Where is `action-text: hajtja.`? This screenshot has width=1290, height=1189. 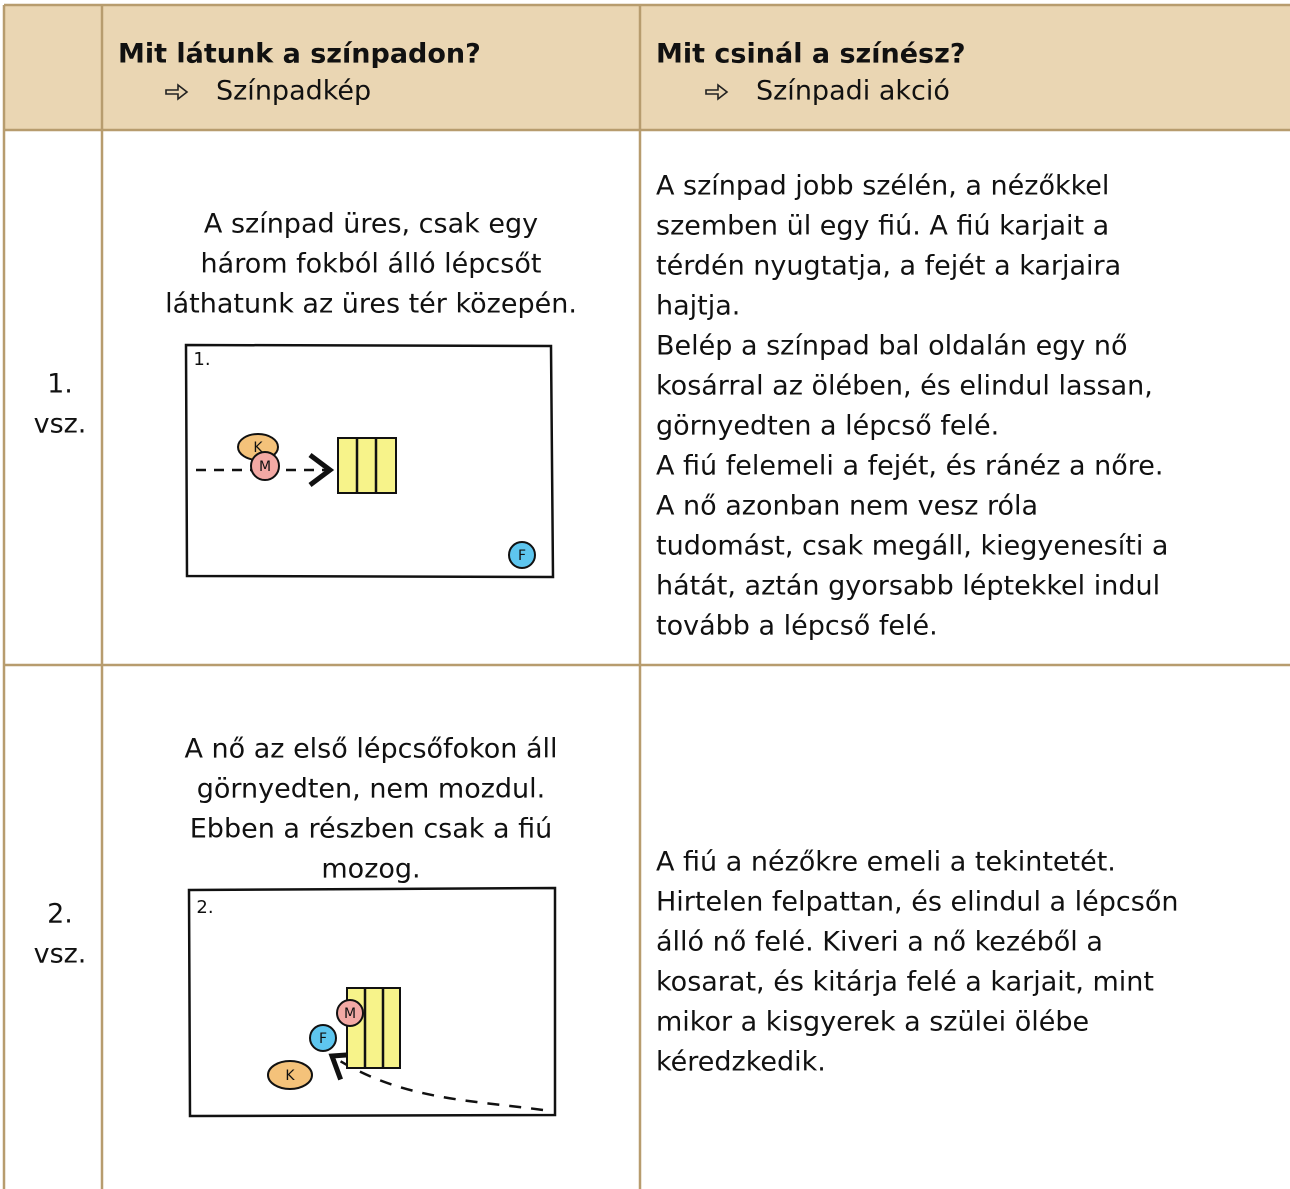 action-text: hajtja. is located at coordinates (698, 306).